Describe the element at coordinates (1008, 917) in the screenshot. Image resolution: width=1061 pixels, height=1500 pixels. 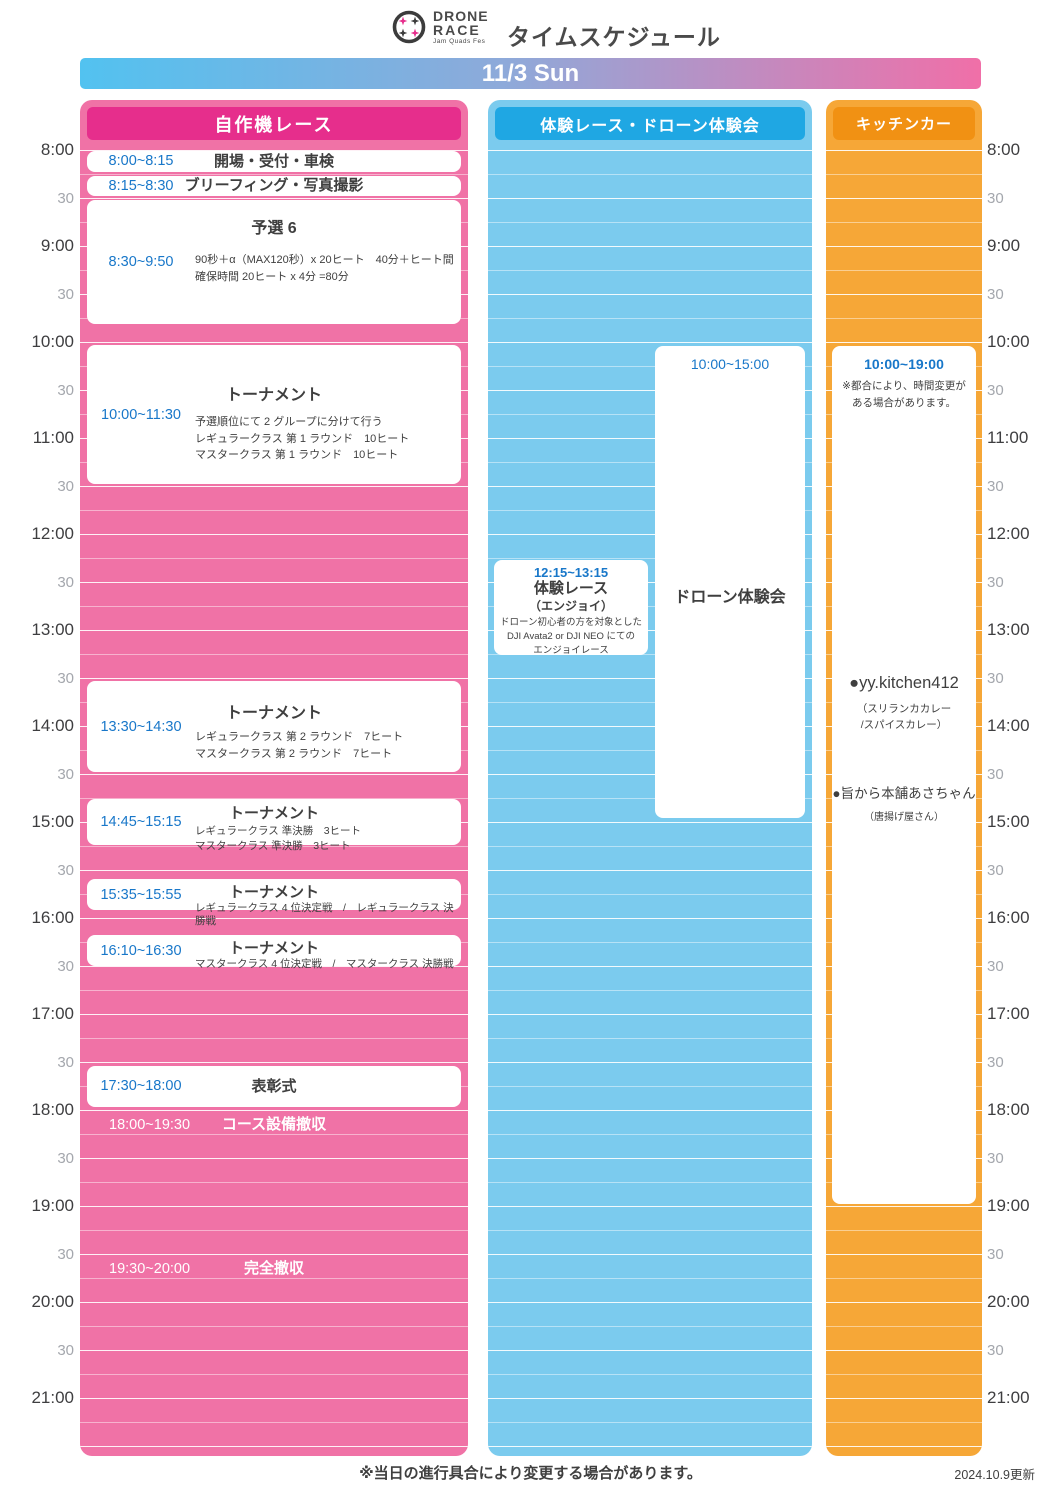
I see `time-label: 16:00` at that location.